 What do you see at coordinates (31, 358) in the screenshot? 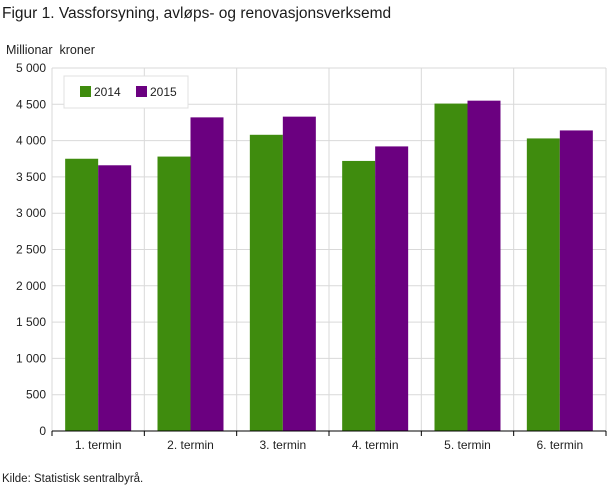
I see `y-tick-label: 1 000` at bounding box center [31, 358].